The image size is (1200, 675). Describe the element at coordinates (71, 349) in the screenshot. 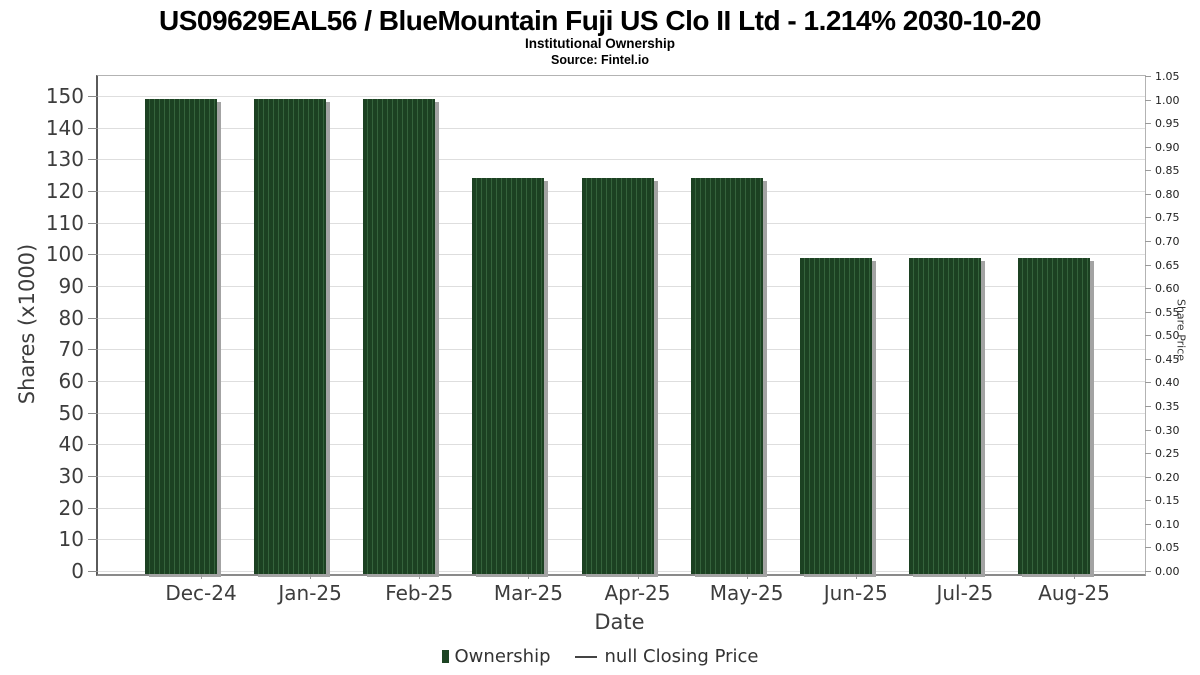

I see `y-axis-tick-label-left: 70` at that location.